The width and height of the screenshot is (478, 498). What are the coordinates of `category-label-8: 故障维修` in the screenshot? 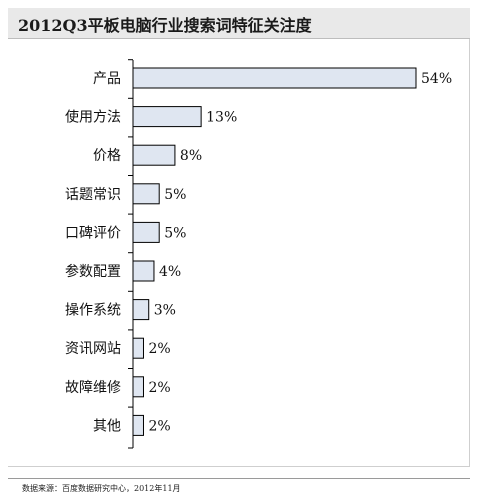 It's located at (93, 388).